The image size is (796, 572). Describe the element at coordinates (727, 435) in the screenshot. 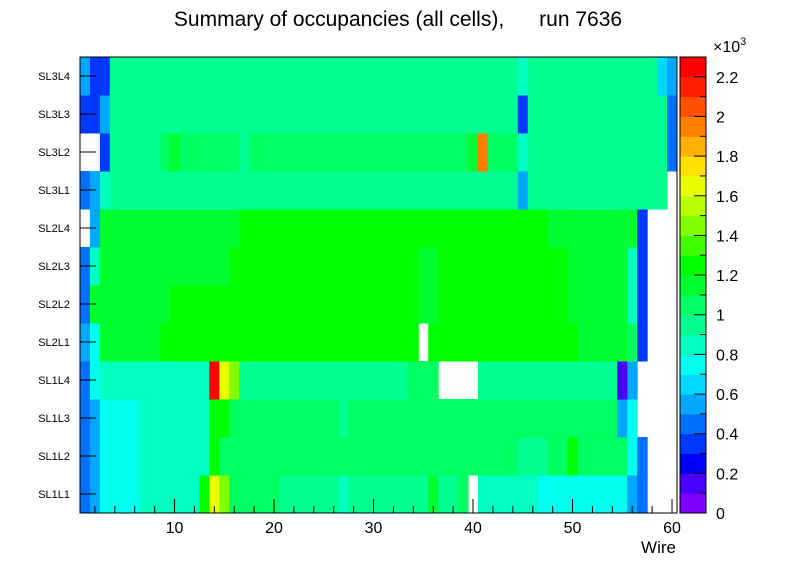

I see `z-tick-label: 0.4` at that location.